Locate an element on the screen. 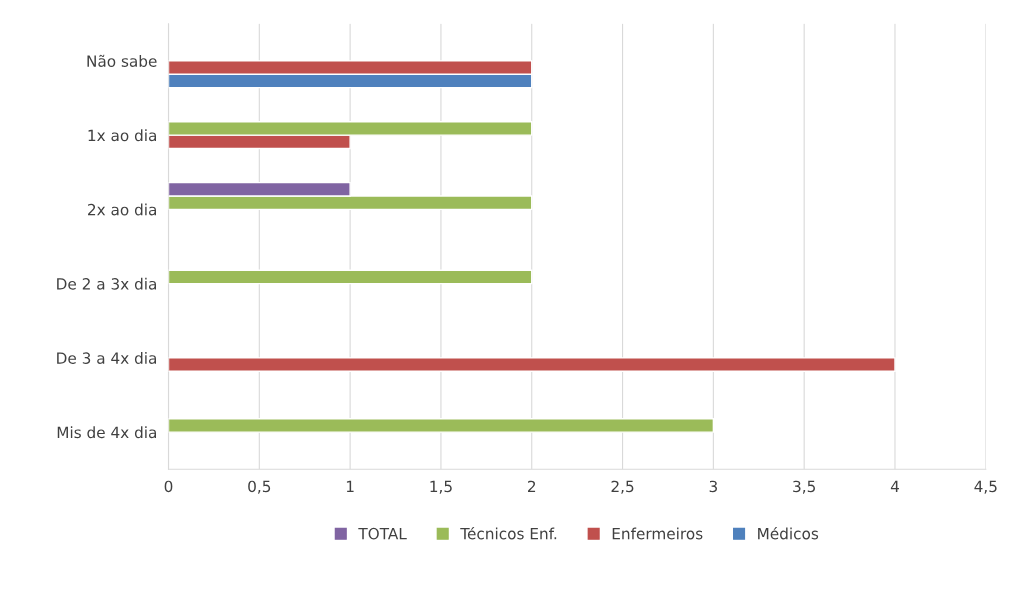 This screenshot has width=1009, height=594. legend-label: Médicos is located at coordinates (788, 533).